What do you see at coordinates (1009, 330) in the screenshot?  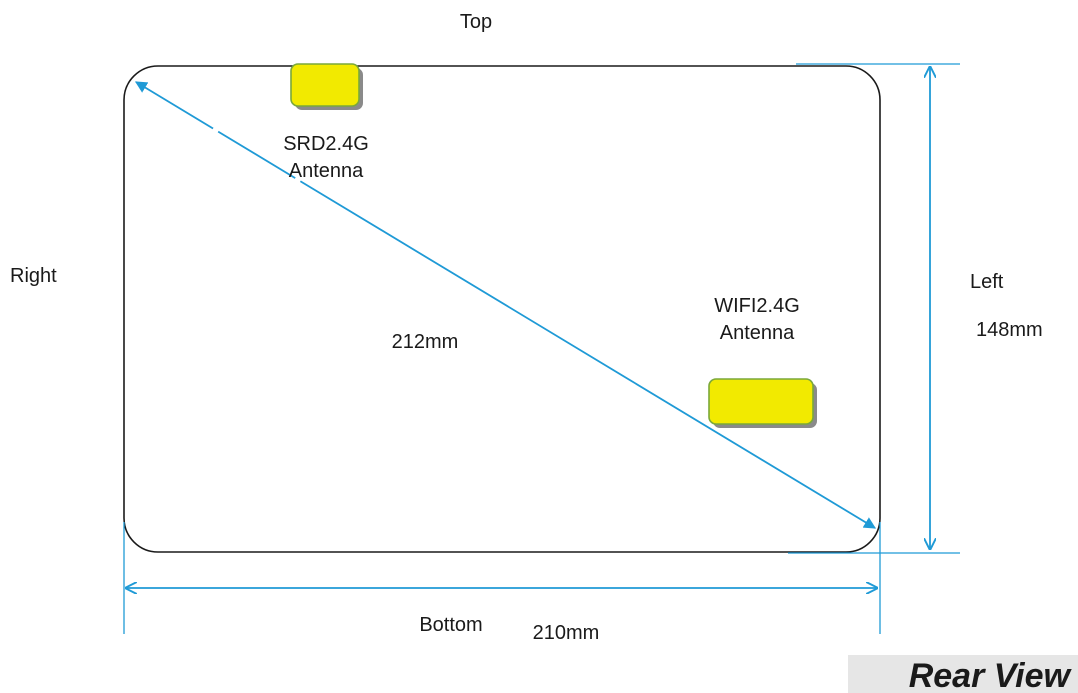 I see `height-dimension-label: 148mm` at bounding box center [1009, 330].